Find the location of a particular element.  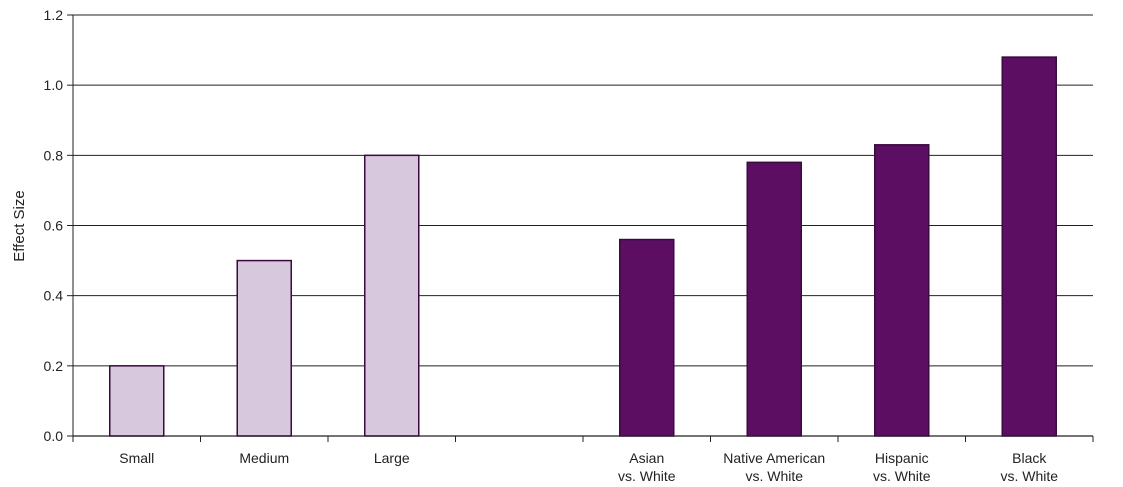

x-category-label: Hispanic is located at coordinates (902, 458).